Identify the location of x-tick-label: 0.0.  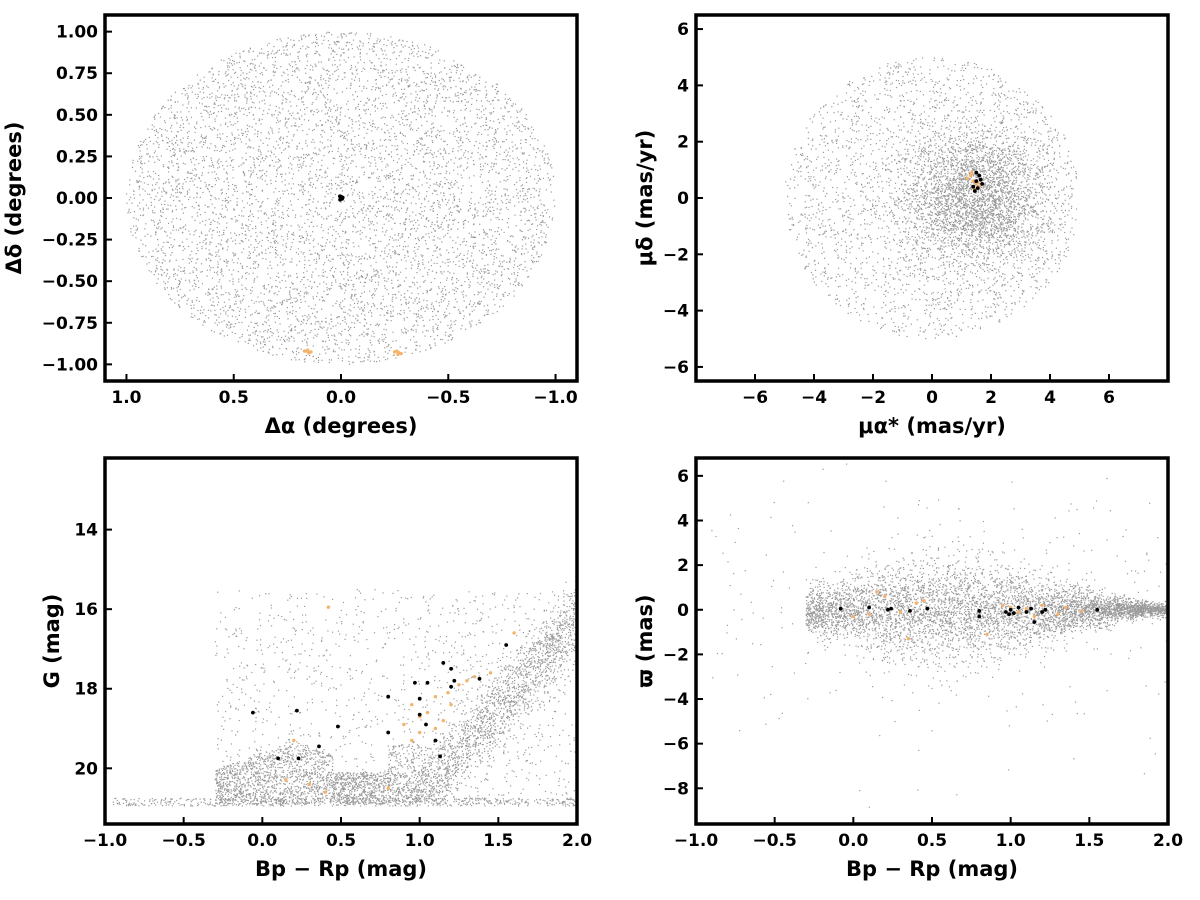
(262, 841).